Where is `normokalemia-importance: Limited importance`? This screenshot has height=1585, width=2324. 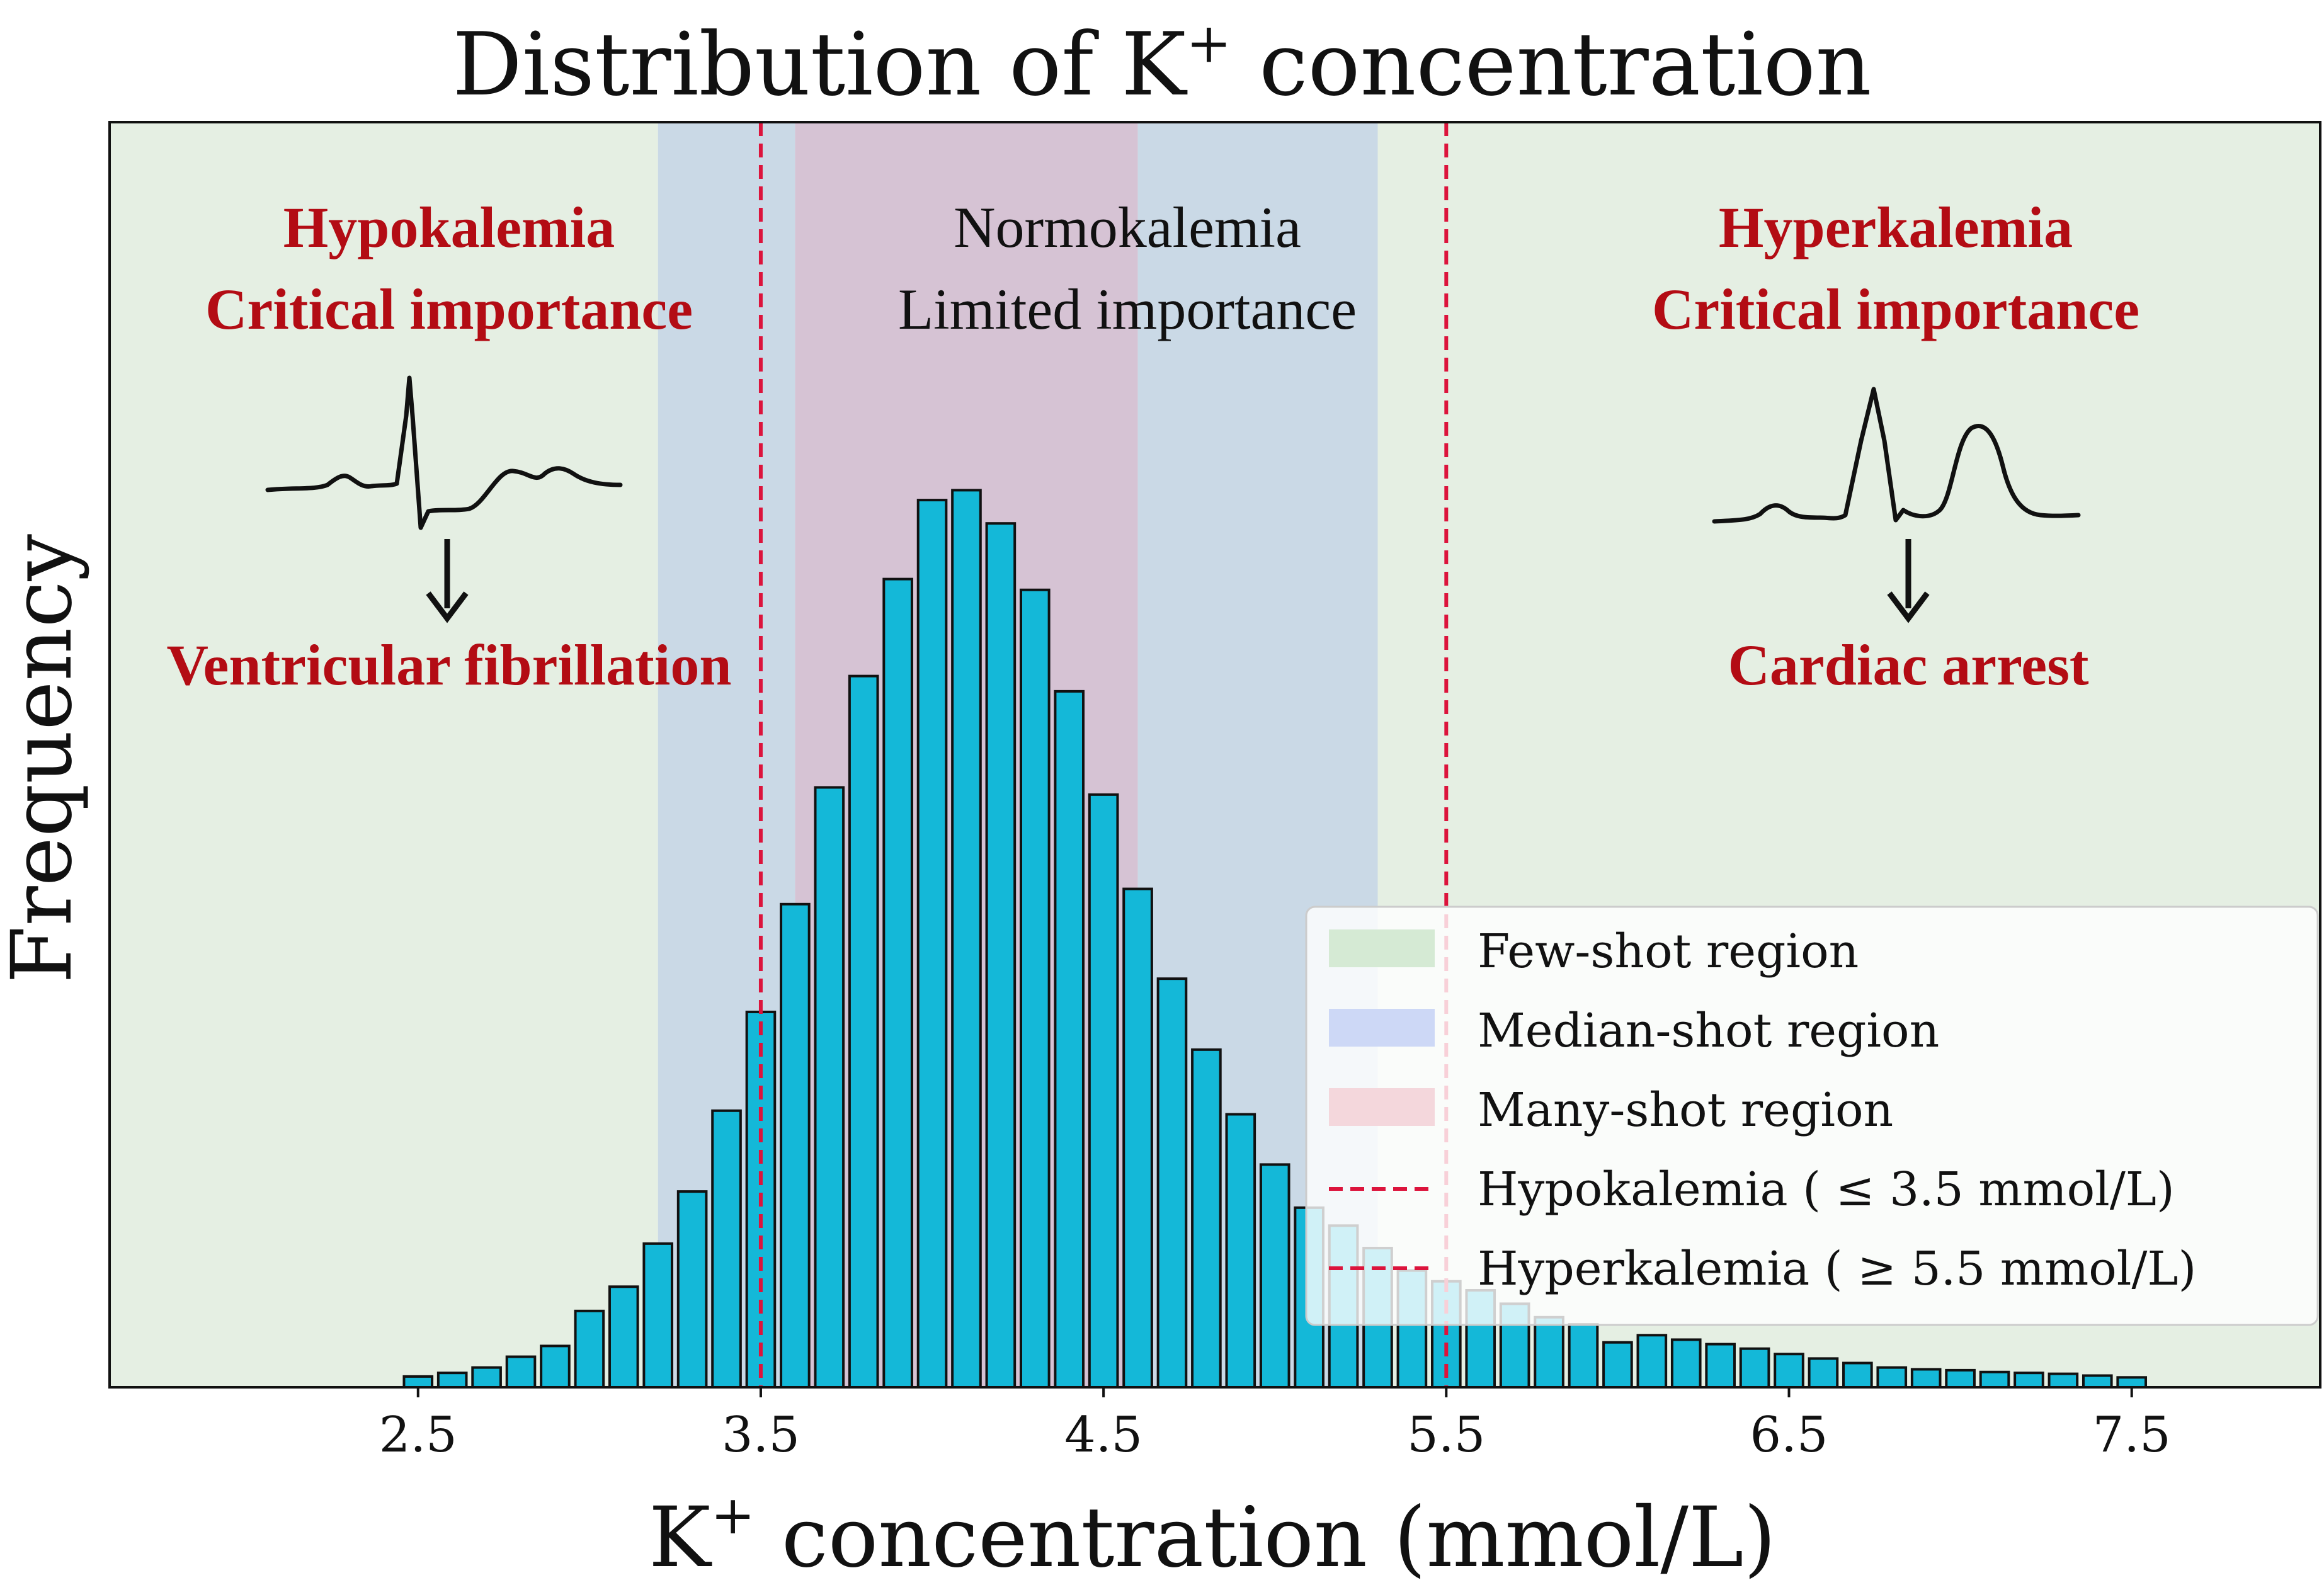
normokalemia-importance: Limited importance is located at coordinates (1127, 309).